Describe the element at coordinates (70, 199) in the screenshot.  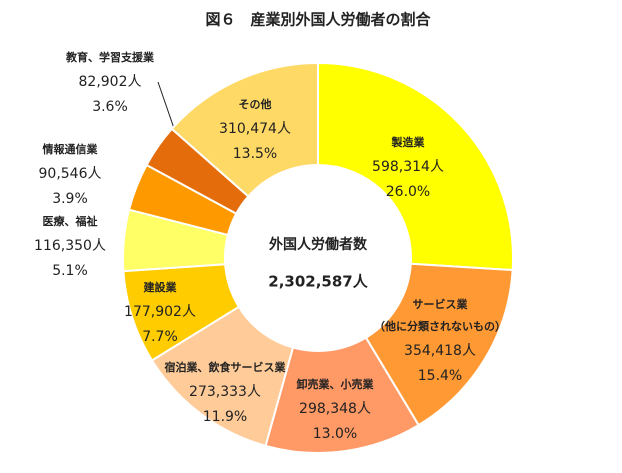
I see `percentage-label: 3.9%` at that location.